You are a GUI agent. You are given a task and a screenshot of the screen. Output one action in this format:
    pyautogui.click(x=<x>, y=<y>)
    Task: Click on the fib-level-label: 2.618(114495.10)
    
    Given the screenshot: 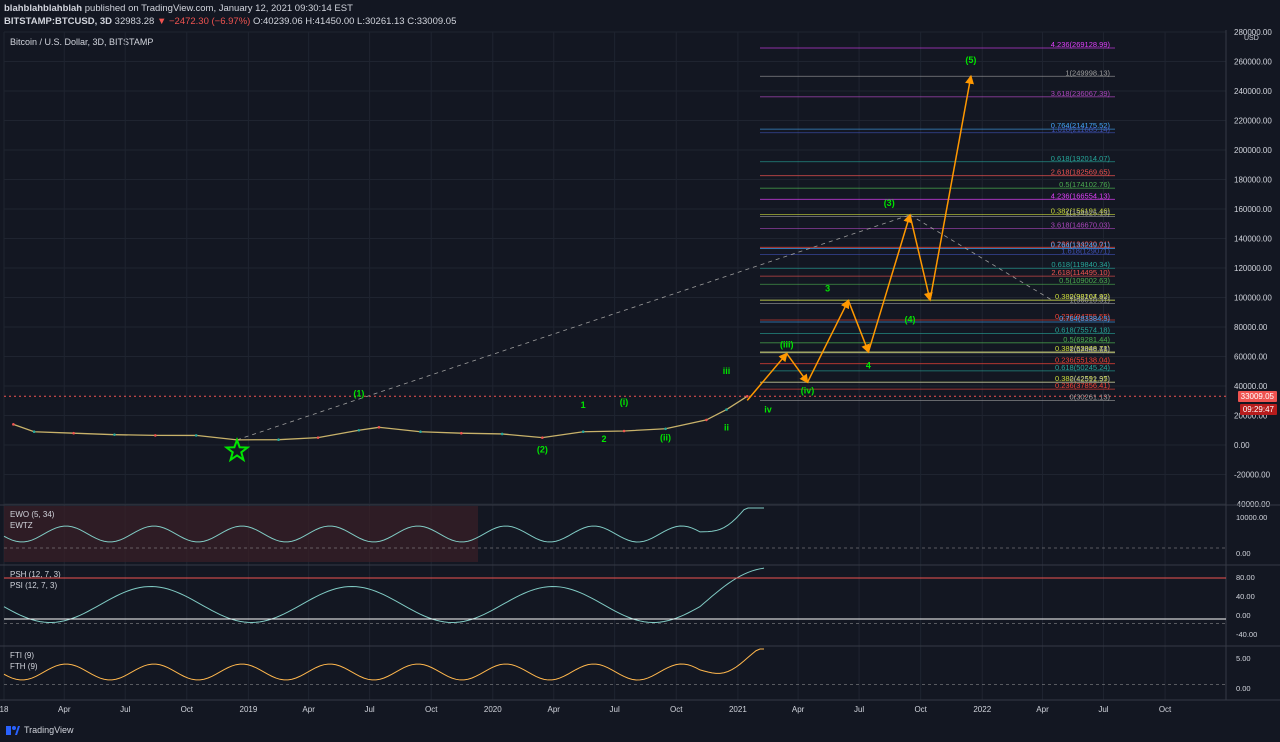 What is the action you would take?
    pyautogui.click(x=1080, y=272)
    